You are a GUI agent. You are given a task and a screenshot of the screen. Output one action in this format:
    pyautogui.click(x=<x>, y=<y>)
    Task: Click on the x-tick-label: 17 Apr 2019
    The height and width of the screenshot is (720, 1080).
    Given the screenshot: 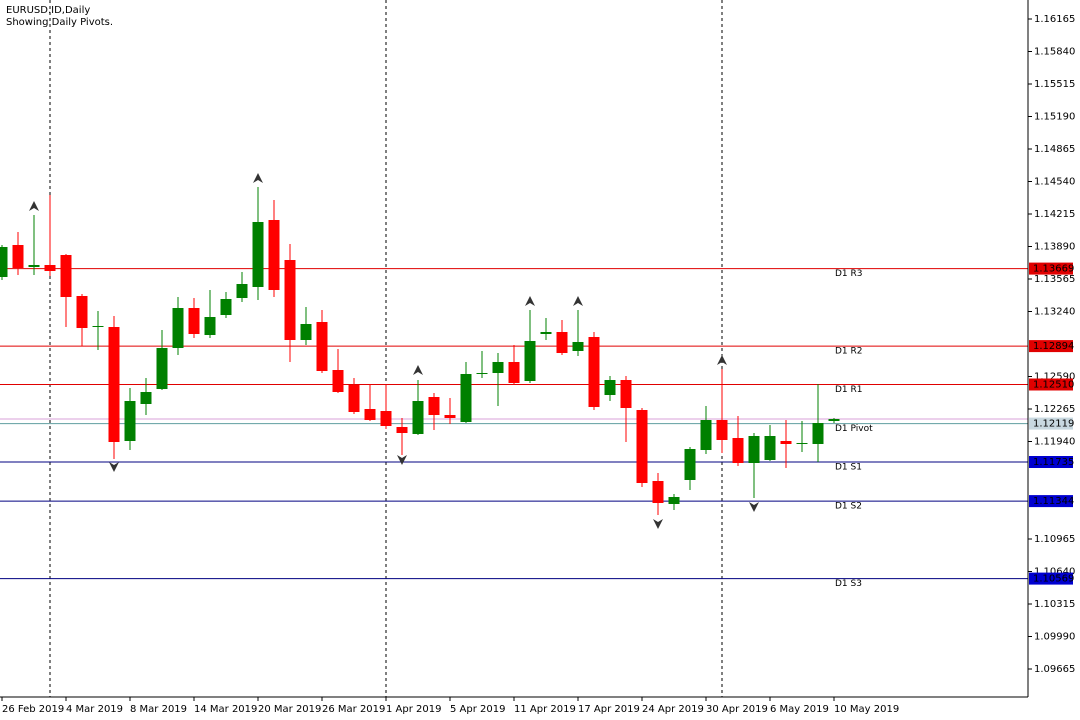 What is the action you would take?
    pyautogui.click(x=609, y=709)
    